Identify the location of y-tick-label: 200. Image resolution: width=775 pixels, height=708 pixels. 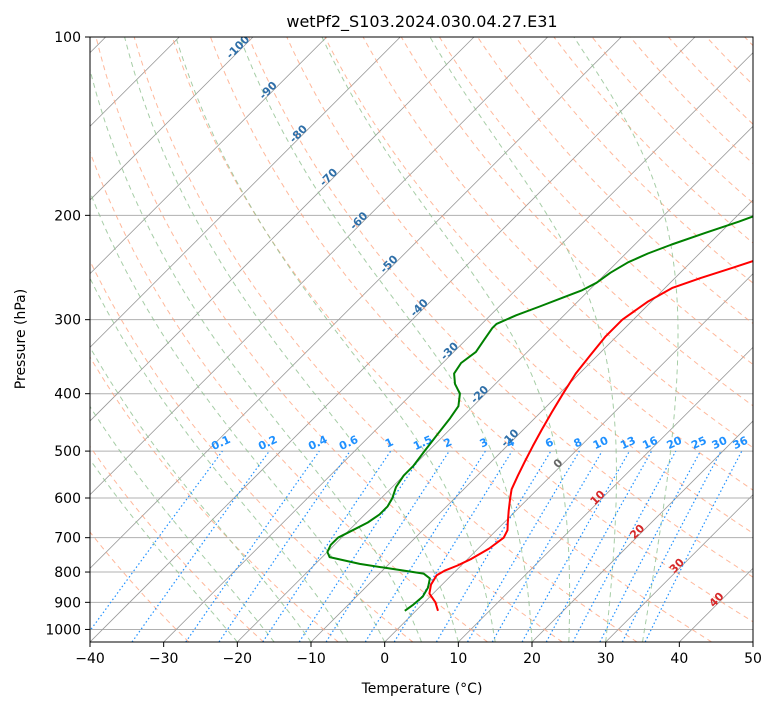
(67, 216).